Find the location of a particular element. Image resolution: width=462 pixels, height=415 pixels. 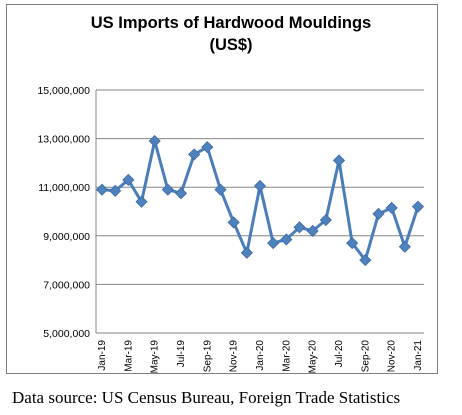

x-tick-label: Jul-19 is located at coordinates (181, 354).